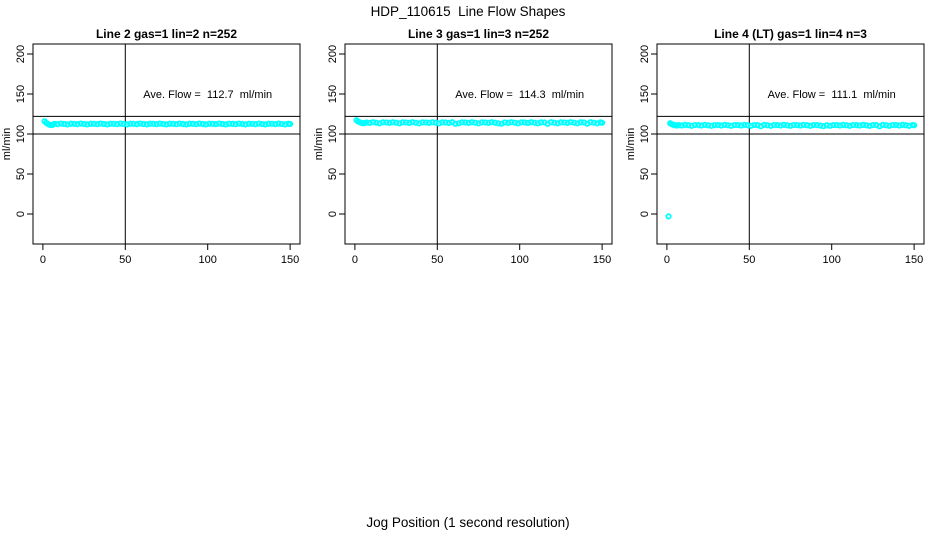 The image size is (936, 540). I want to click on x-tick-label: 100, so click(520, 260).